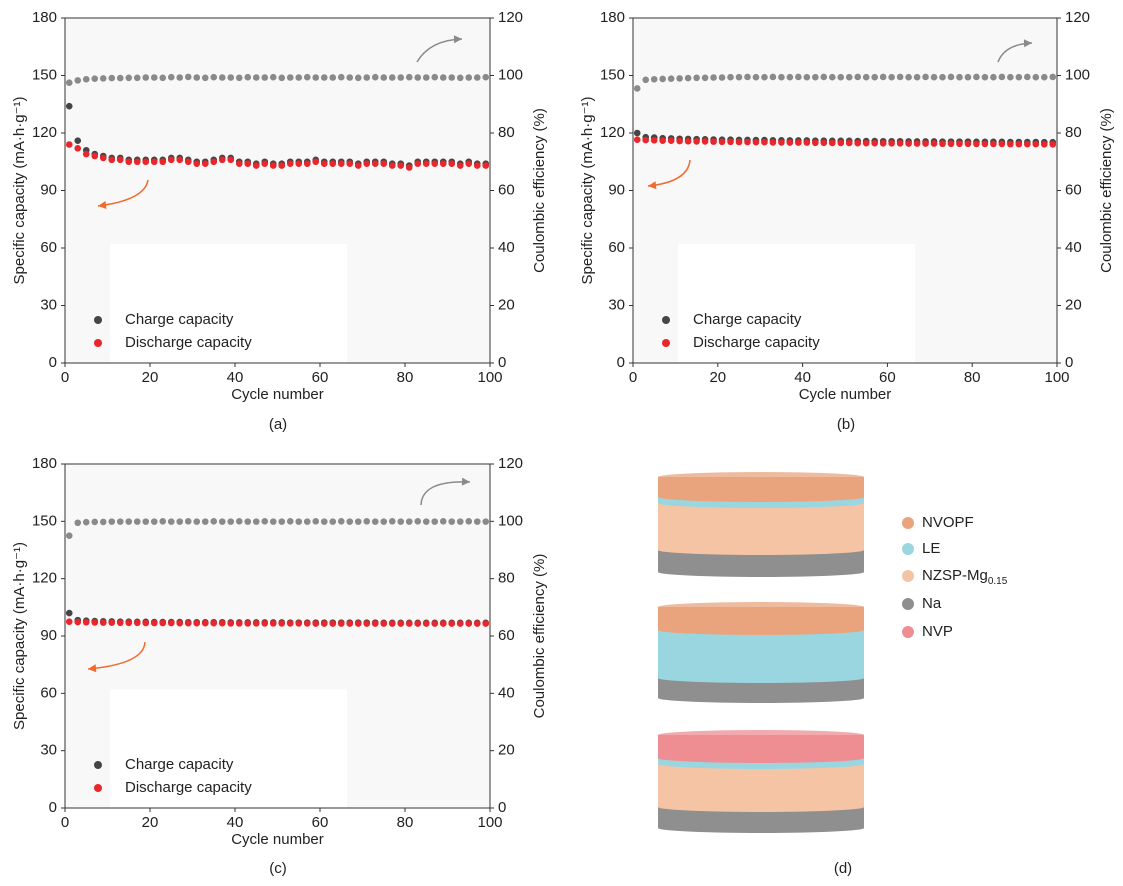 The width and height of the screenshot is (1123, 886). I want to click on legend-marker, so click(98, 343).